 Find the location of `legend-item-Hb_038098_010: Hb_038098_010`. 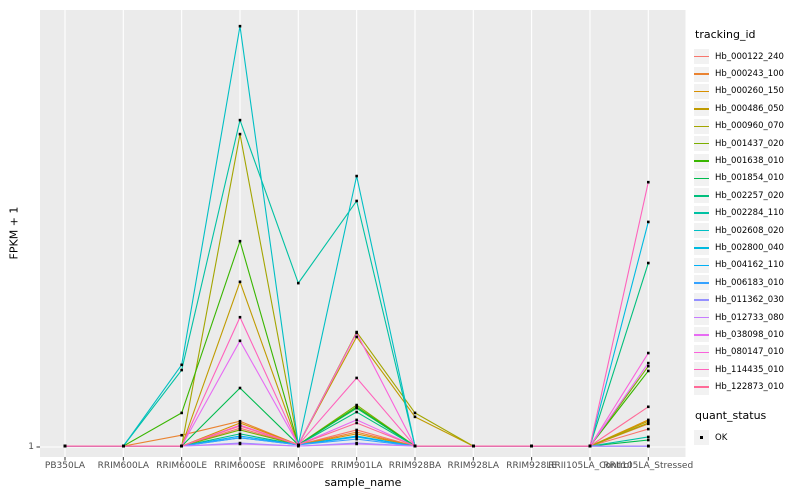

legend-item-Hb_038098_010: Hb_038098_010 is located at coordinates (746, 334).